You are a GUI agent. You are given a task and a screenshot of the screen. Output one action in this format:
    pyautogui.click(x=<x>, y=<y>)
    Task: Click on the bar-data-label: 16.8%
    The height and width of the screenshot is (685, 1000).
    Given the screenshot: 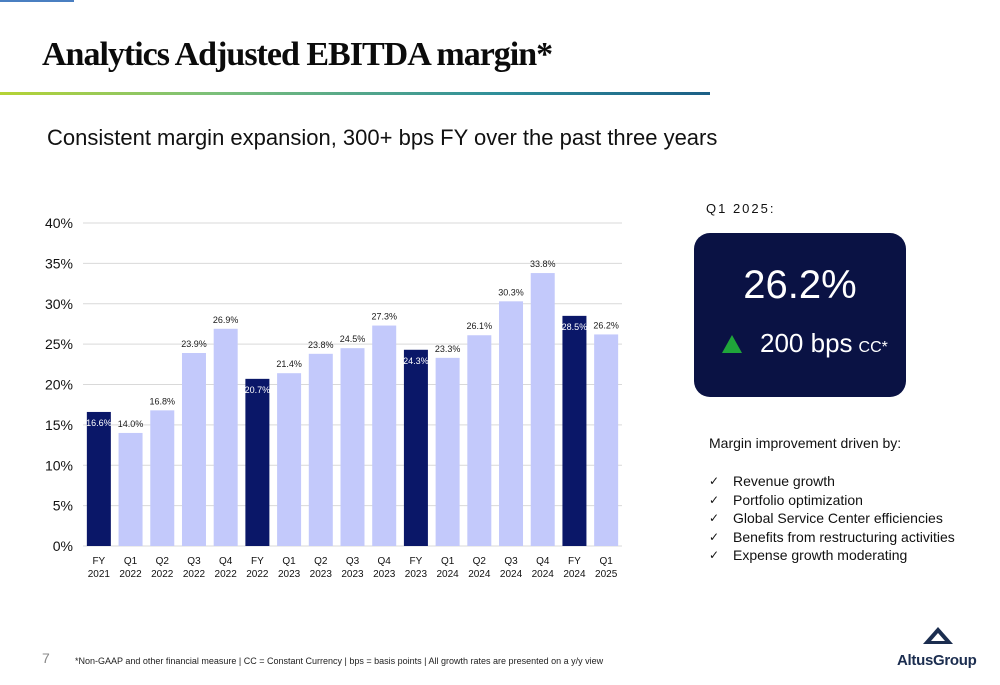 What is the action you would take?
    pyautogui.click(x=162, y=401)
    